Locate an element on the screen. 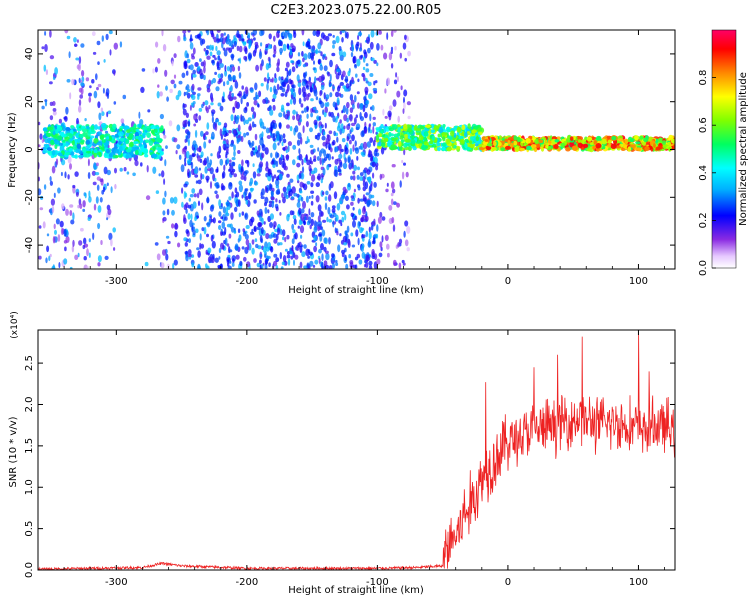 This screenshot has height=600, width=750. y-tick-label: 2.0 is located at coordinates (29, 405).